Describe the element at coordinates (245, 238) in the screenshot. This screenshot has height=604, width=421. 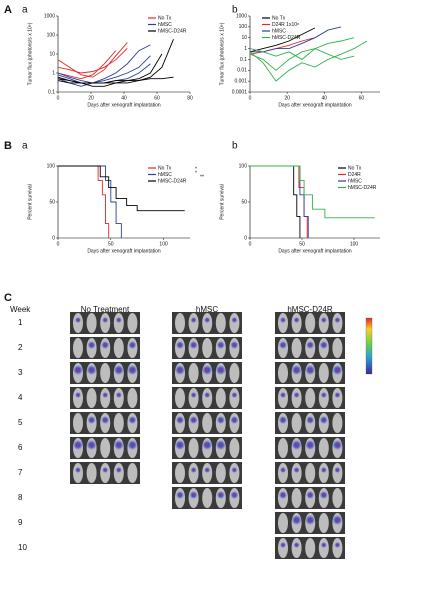
I see `y-tick-label: 0` at that location.